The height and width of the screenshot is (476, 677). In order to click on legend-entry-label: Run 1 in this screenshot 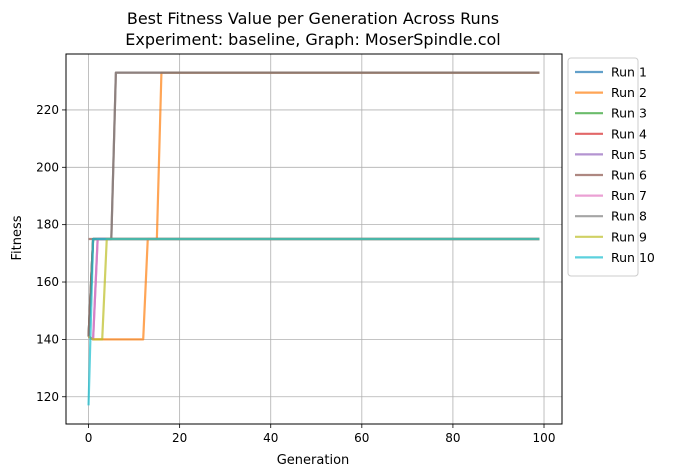, I will do `click(629, 72)`.